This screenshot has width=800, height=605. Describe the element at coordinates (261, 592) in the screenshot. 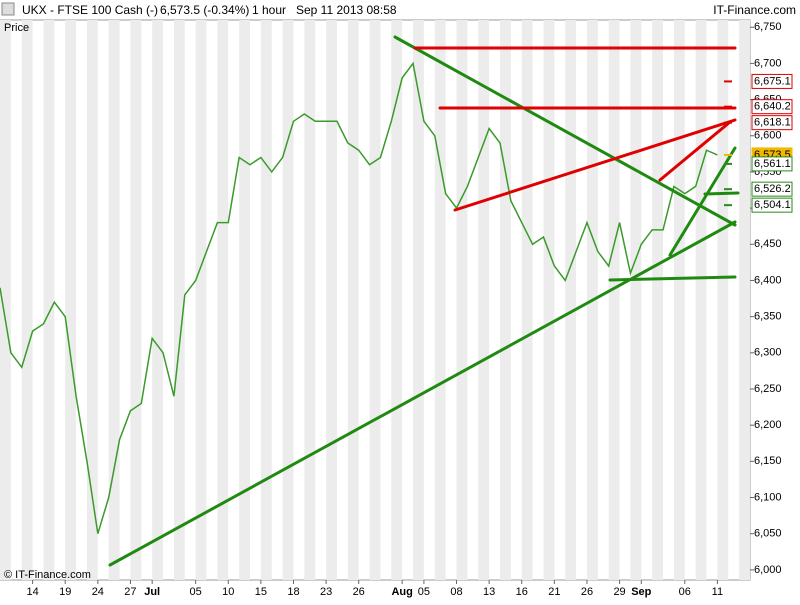

I see `x-tick-label: 15` at that location.